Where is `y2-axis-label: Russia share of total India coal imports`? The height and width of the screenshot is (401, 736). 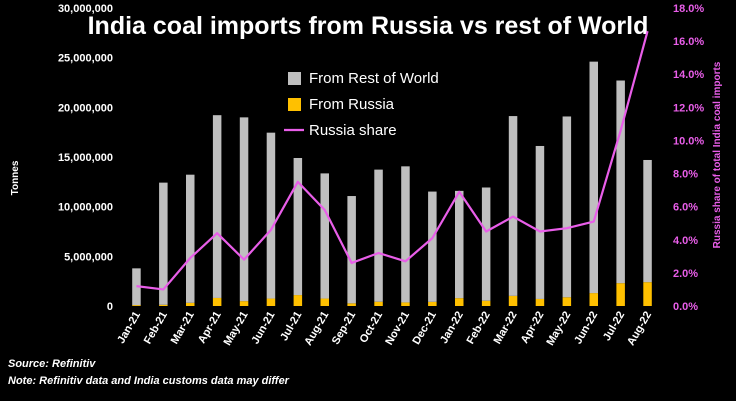 y2-axis-label: Russia share of total India coal imports is located at coordinates (717, 154).